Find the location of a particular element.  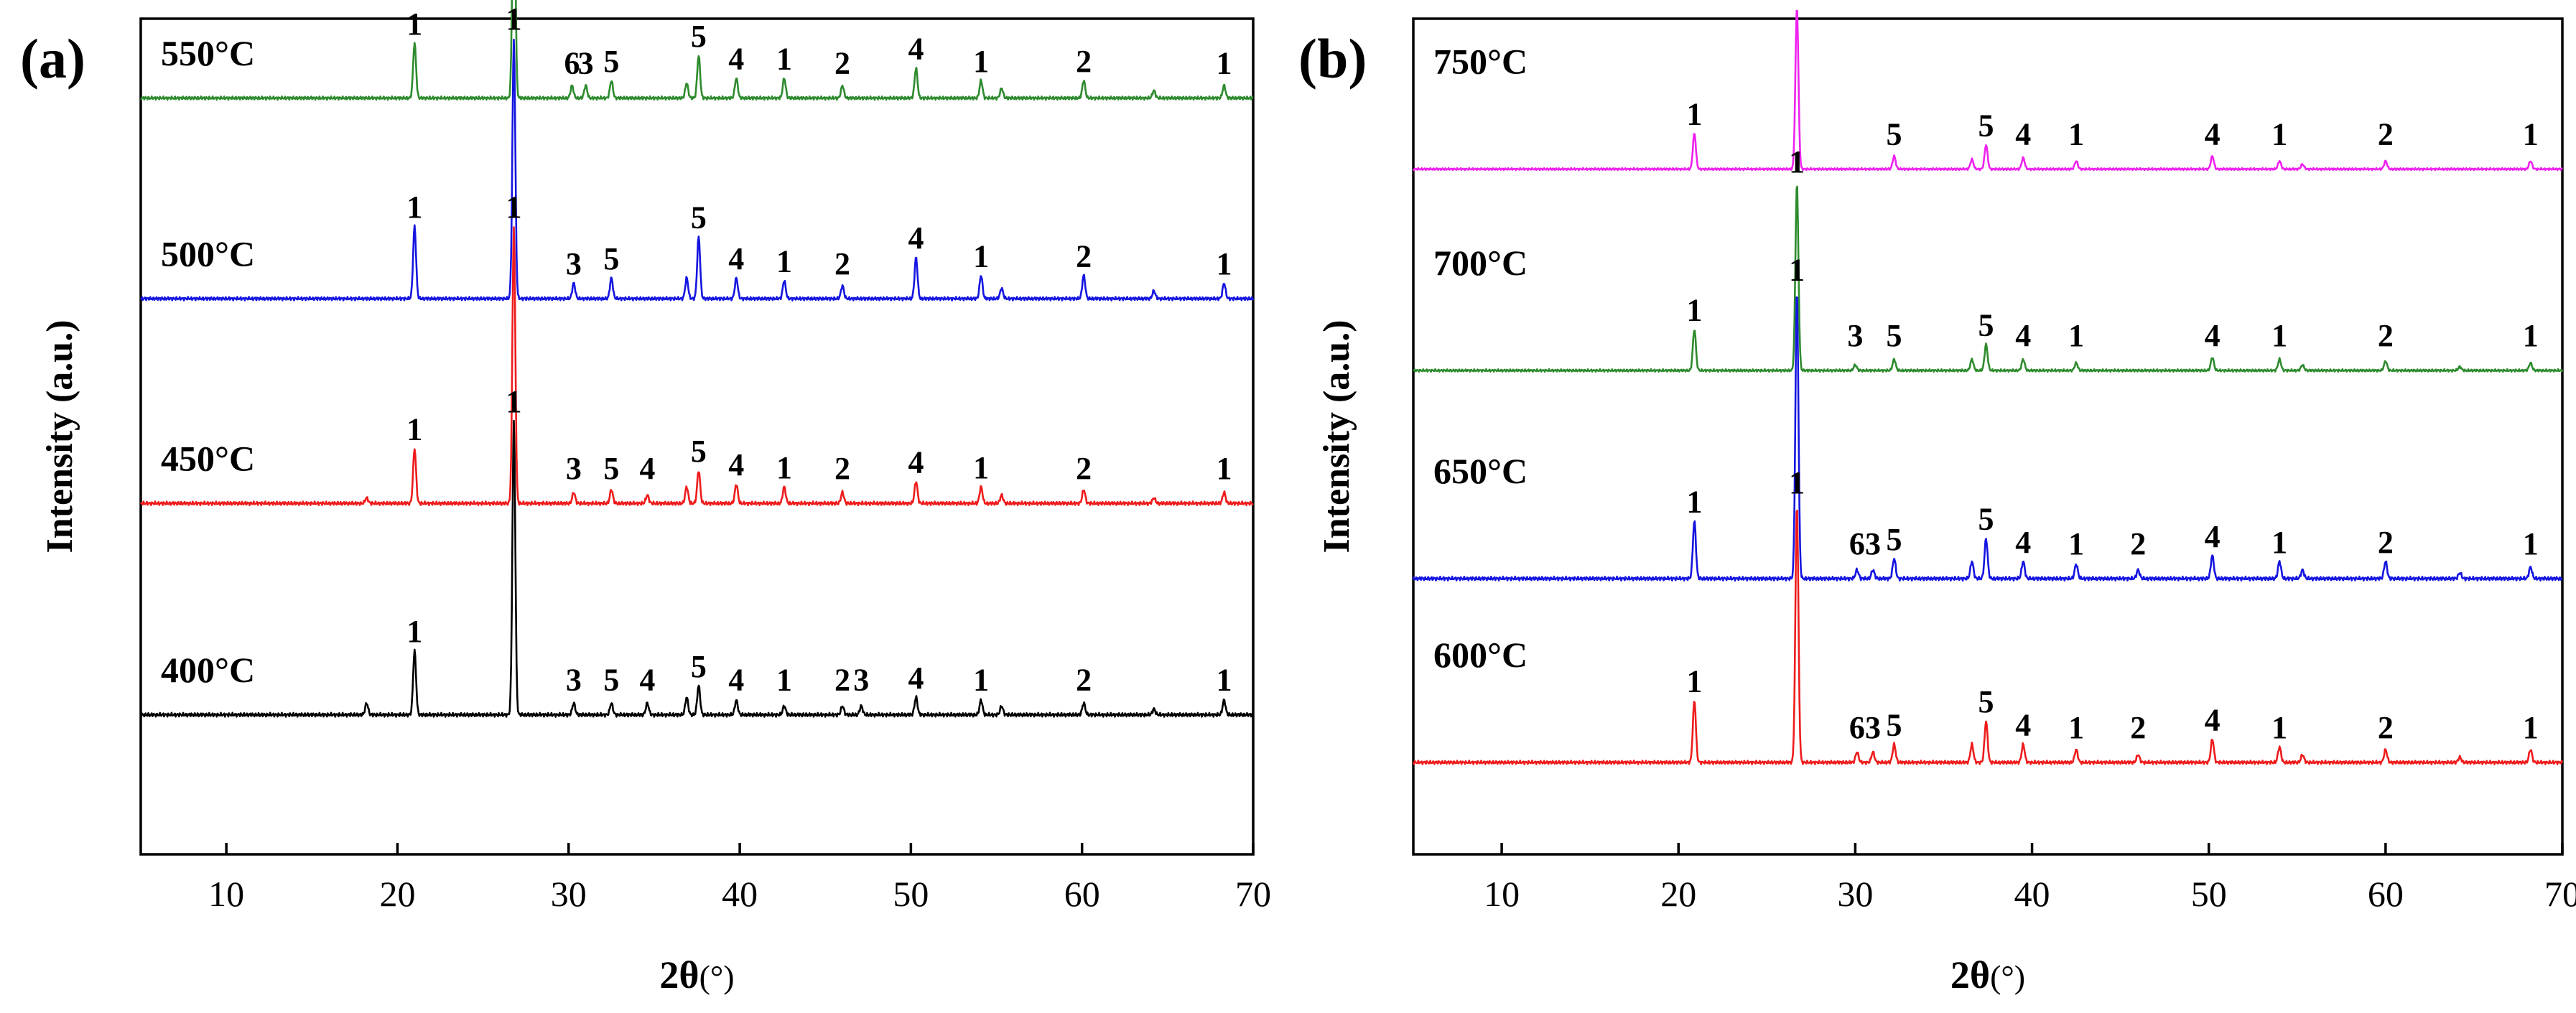

x-tick-label: 60 is located at coordinates (1082, 894).